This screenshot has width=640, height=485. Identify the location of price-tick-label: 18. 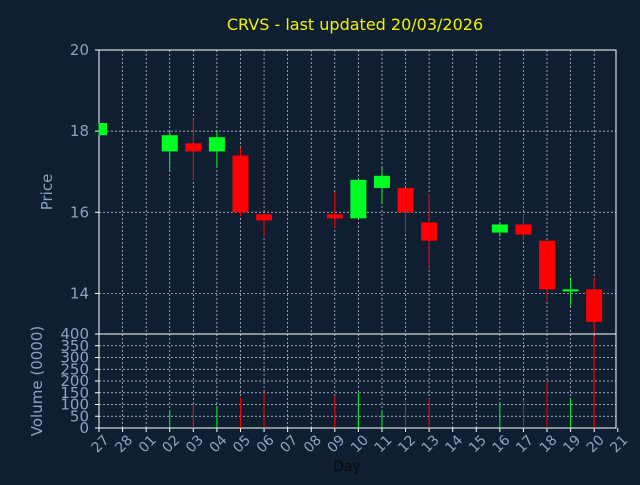
(79, 131).